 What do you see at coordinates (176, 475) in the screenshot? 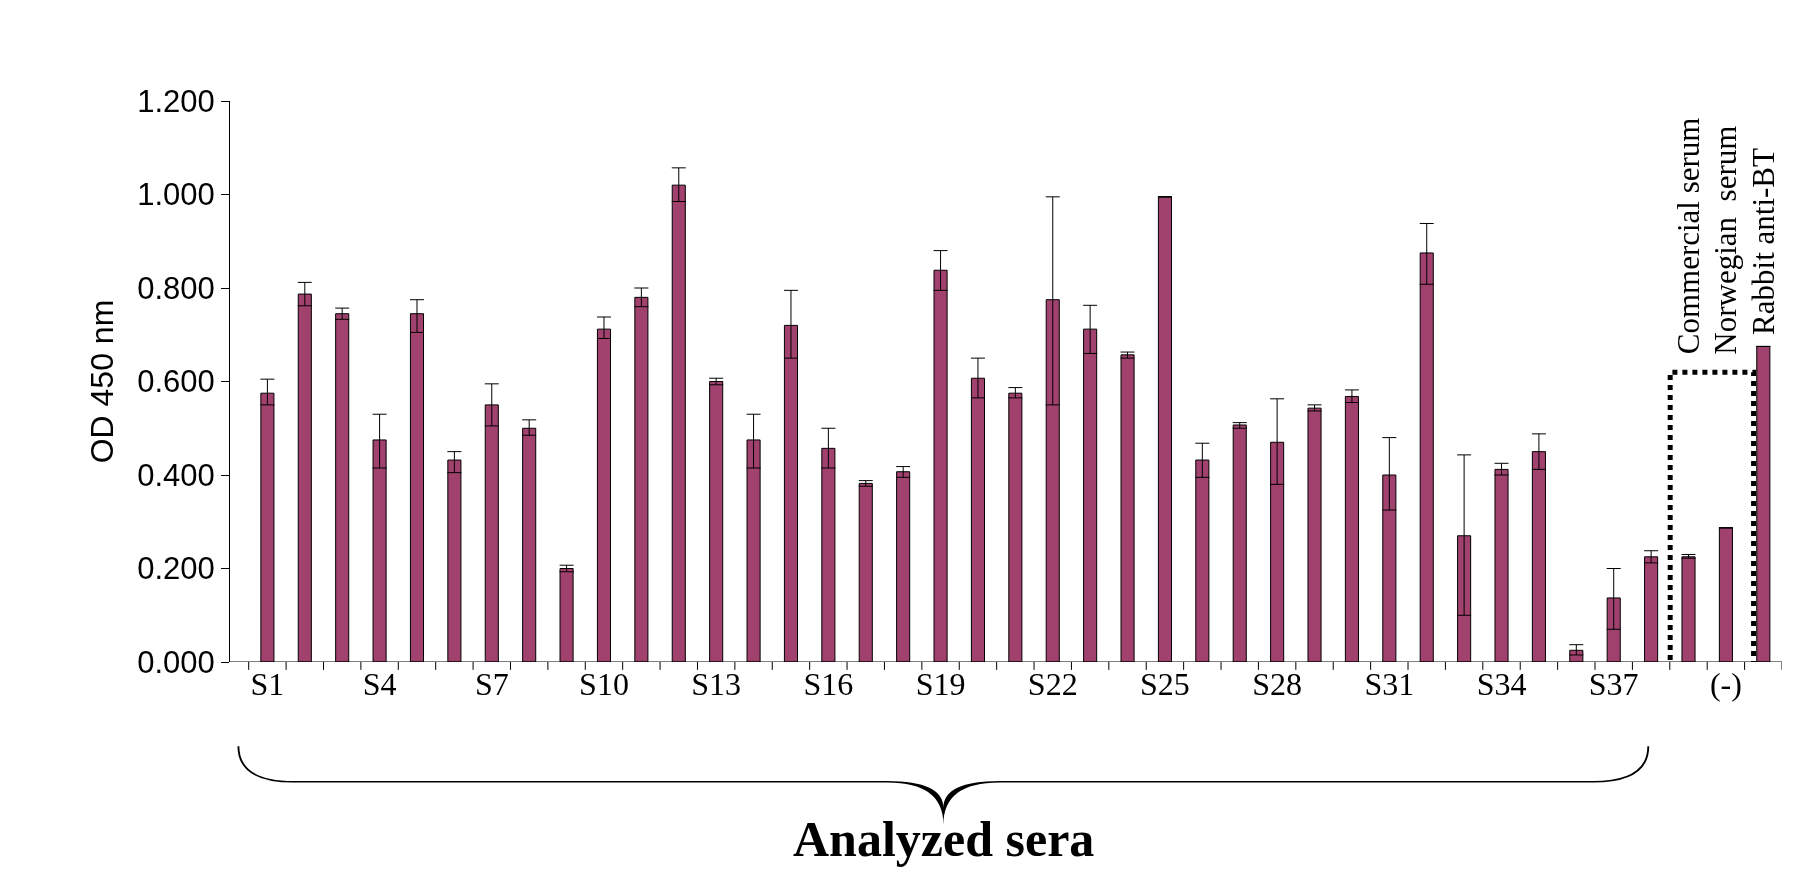
I see `y-tick-label: 0.400` at bounding box center [176, 475].